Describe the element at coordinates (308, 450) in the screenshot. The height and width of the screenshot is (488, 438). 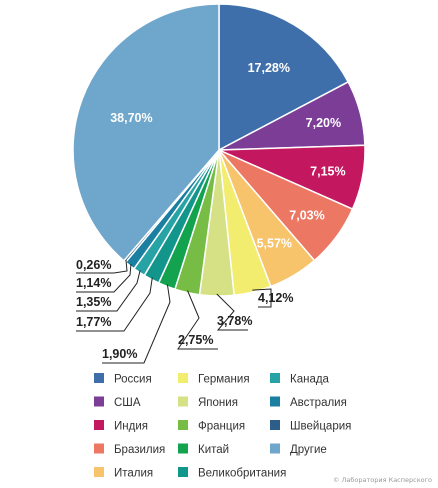
I see `legend-label-другие: Другие` at that location.